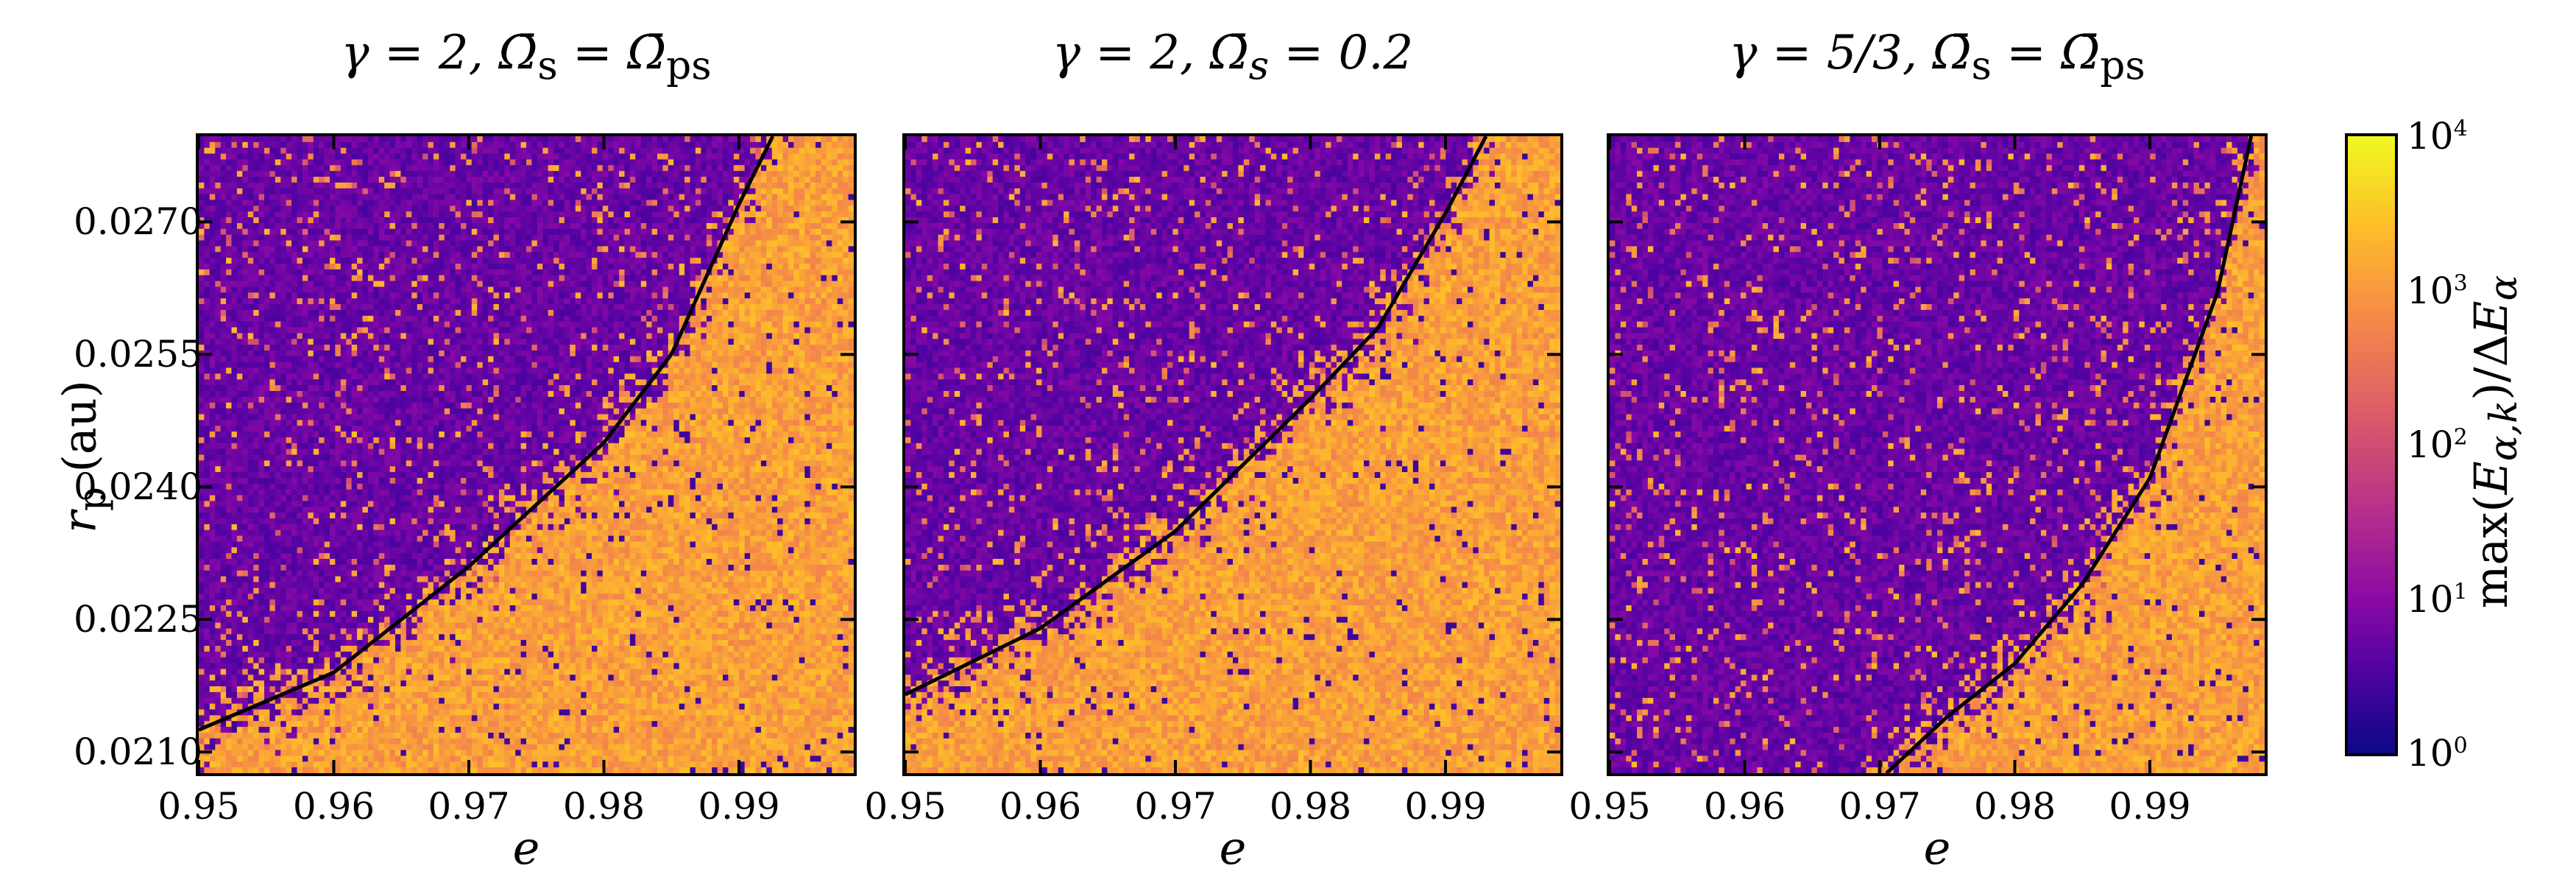 The image size is (2576, 877). Describe the element at coordinates (1233, 848) in the screenshot. I see `x-axis-label-2: e` at that location.